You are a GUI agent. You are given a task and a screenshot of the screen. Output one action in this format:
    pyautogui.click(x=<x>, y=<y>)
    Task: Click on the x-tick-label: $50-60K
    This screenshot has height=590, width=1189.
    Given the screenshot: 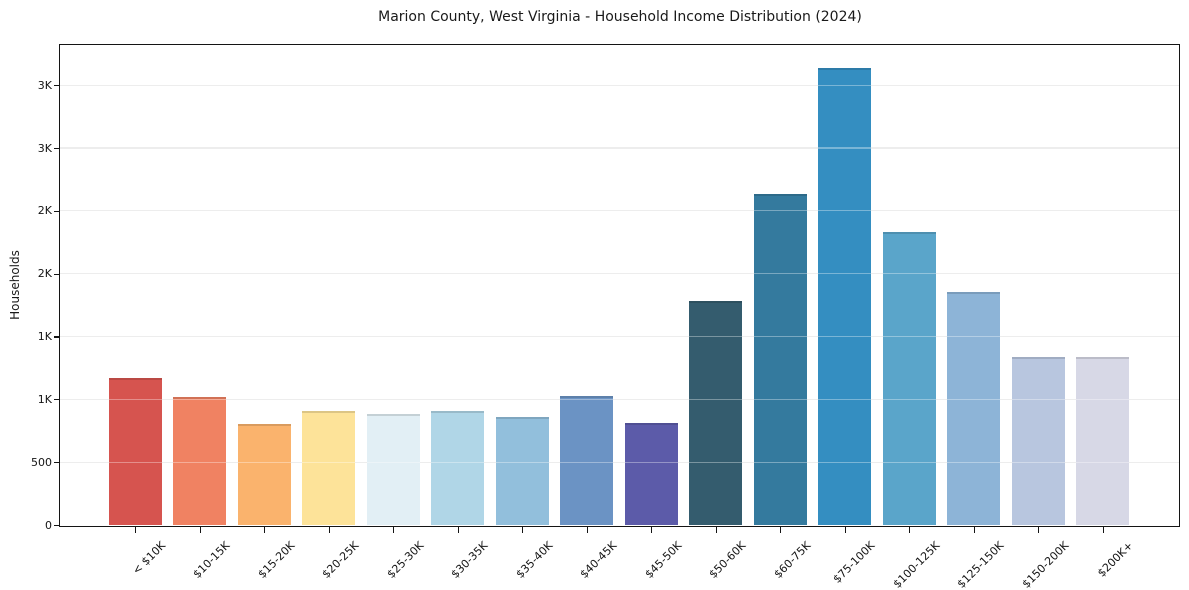 What is the action you would take?
    pyautogui.click(x=727, y=560)
    